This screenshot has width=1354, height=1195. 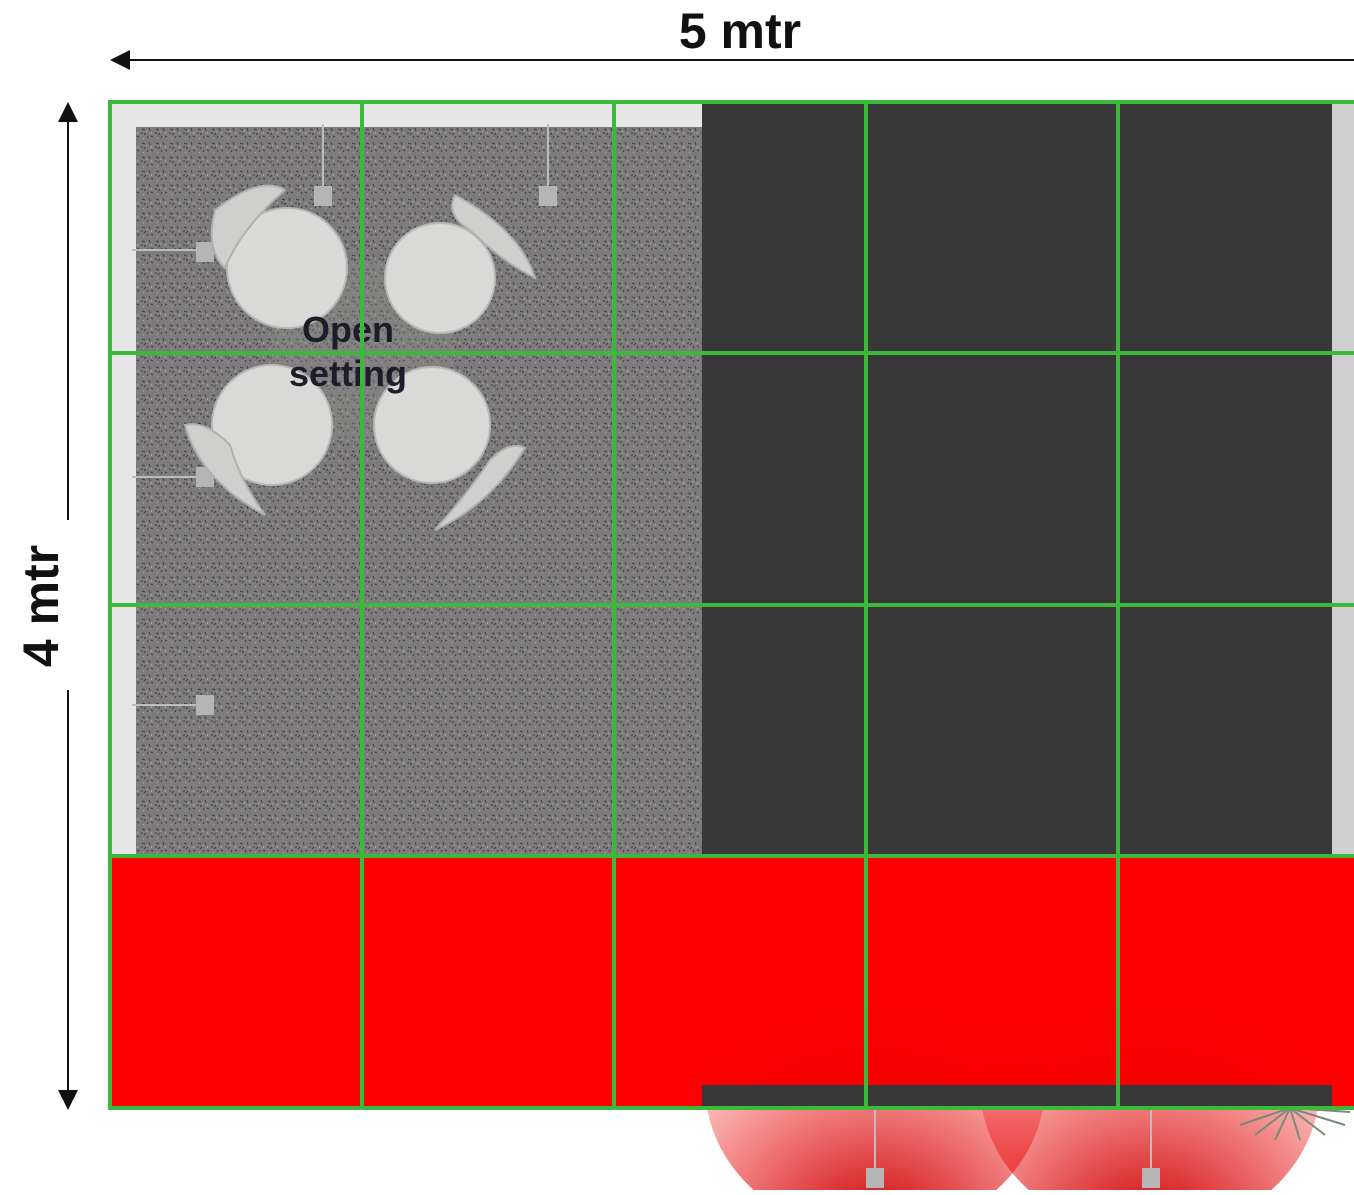 I want to click on table-set, so click(x=360, y=357).